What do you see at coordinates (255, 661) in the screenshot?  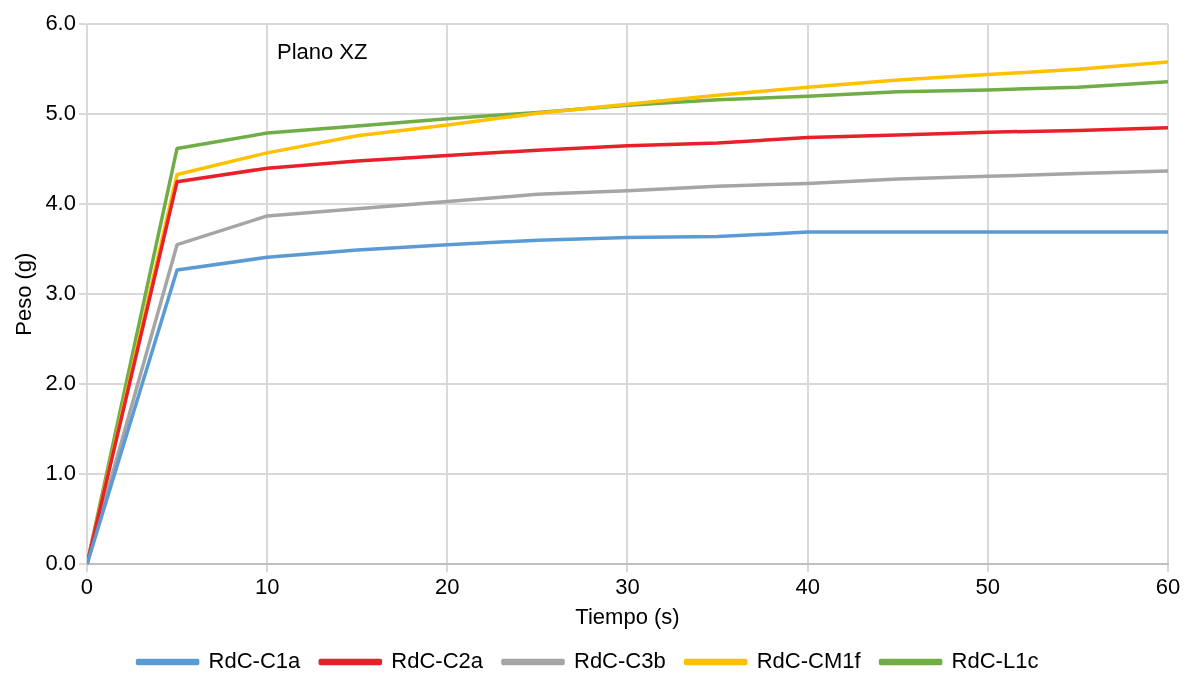 I see `legend-label: RdC-C1a` at bounding box center [255, 661].